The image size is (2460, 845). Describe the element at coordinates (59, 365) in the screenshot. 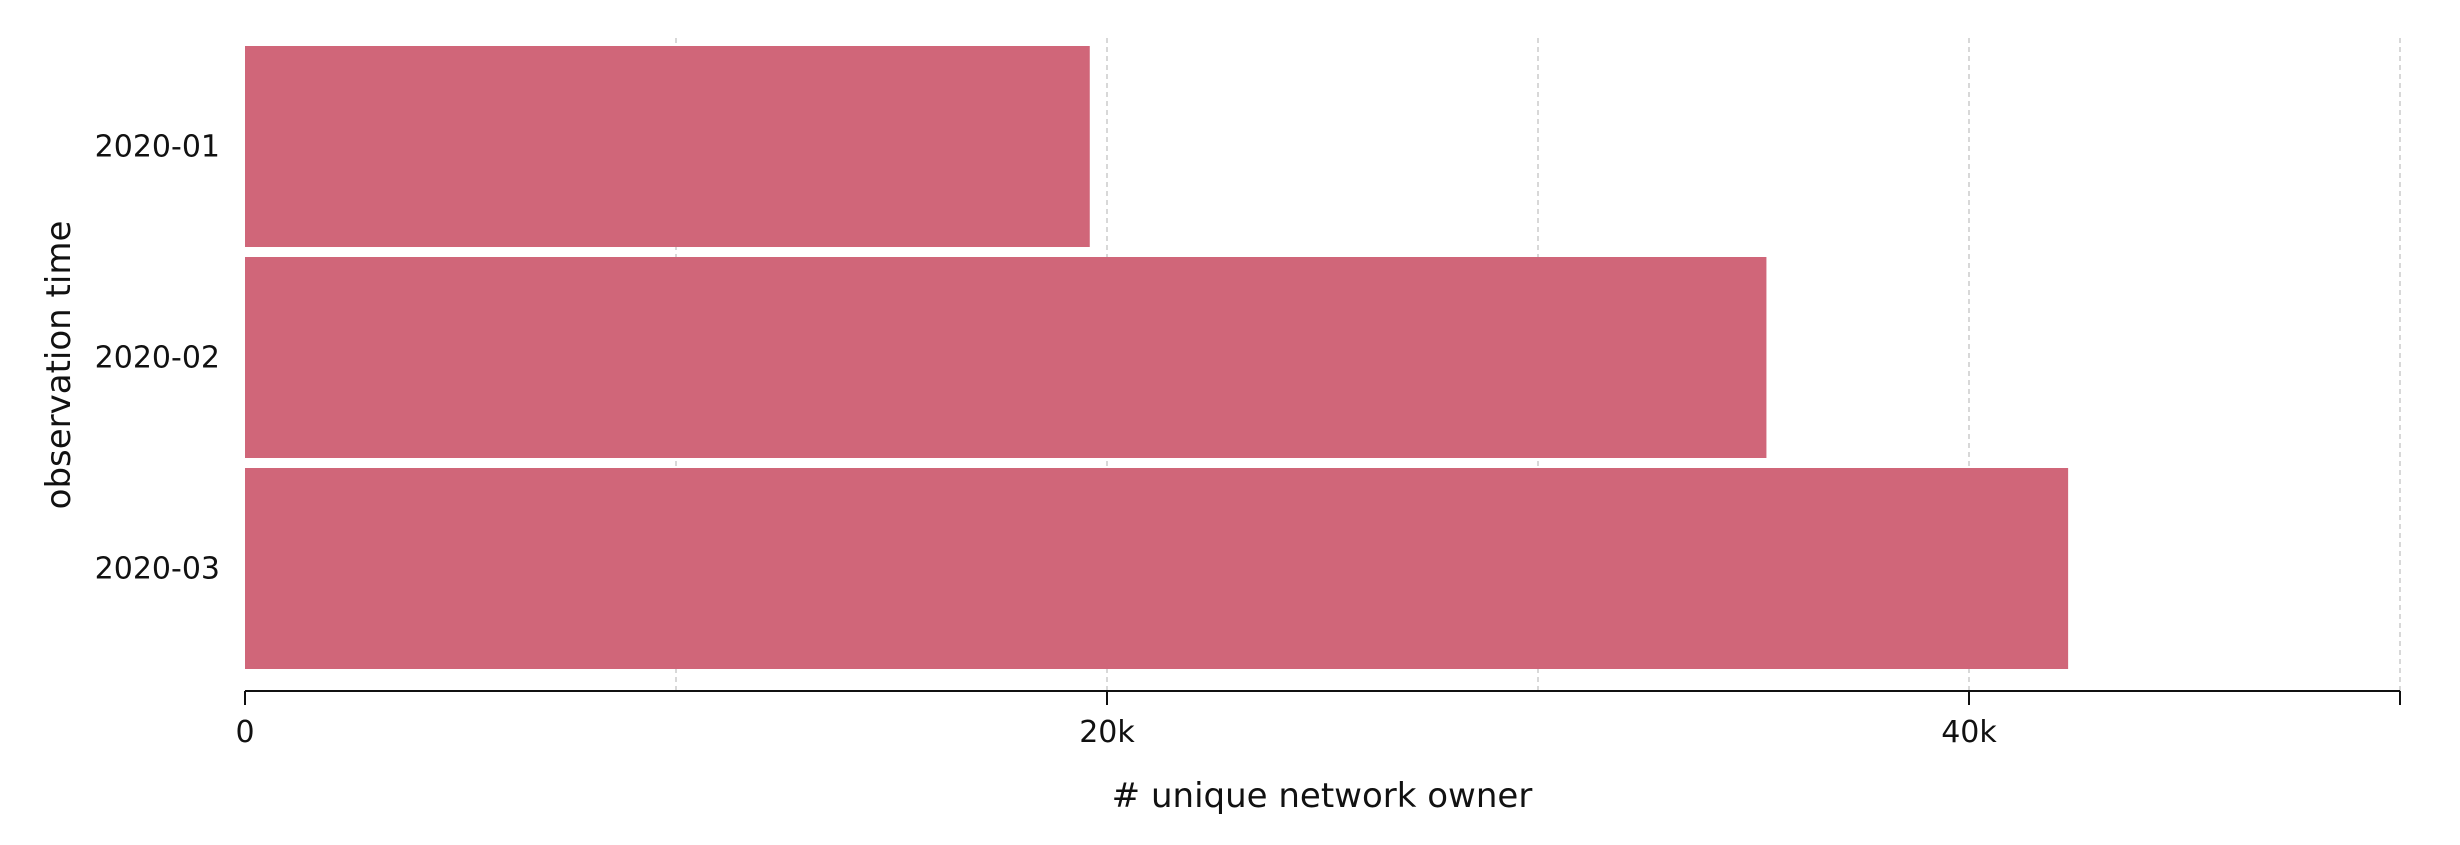

I see `y-axis-title: observation time` at that location.